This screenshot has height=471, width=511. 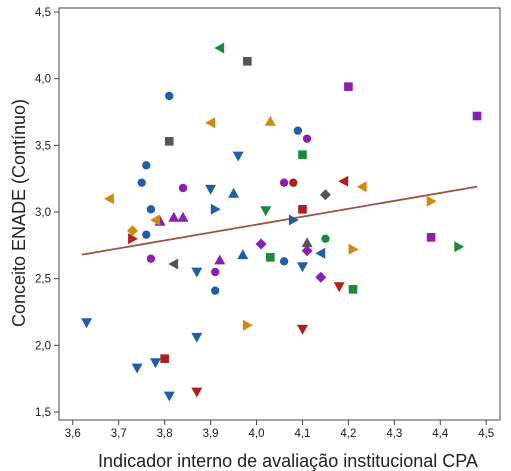 I want to click on y-tick-label: 4,0, so click(x=43, y=80).